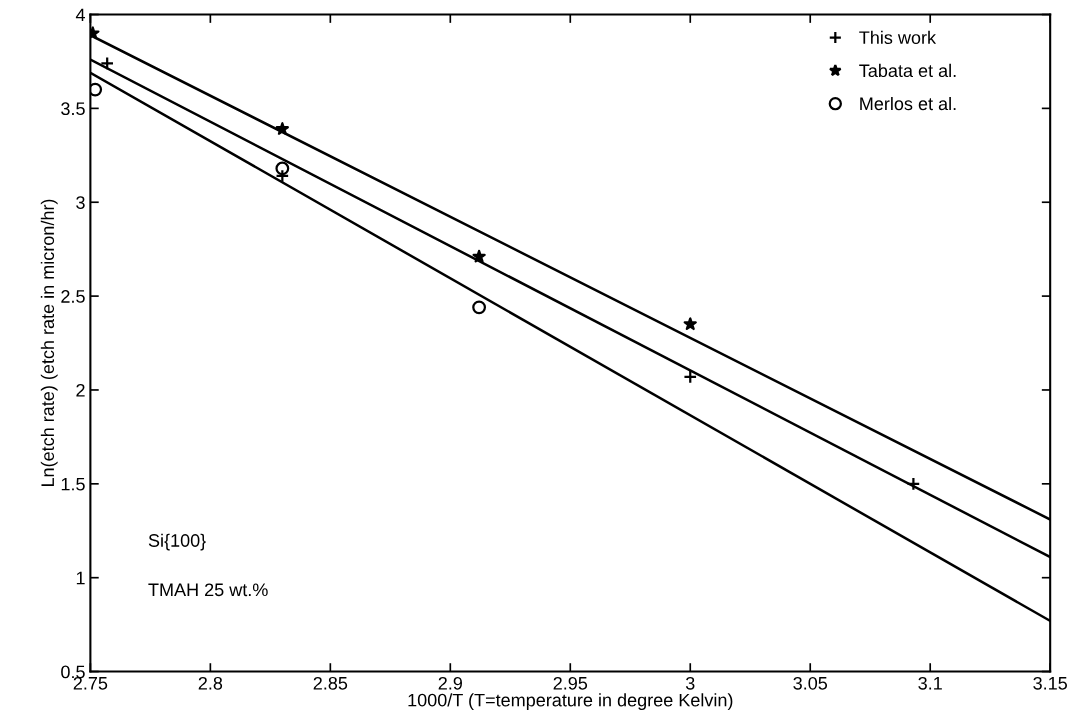 The height and width of the screenshot is (726, 1076). What do you see at coordinates (73, 484) in the screenshot?
I see `y-tick-label: 1.5` at bounding box center [73, 484].